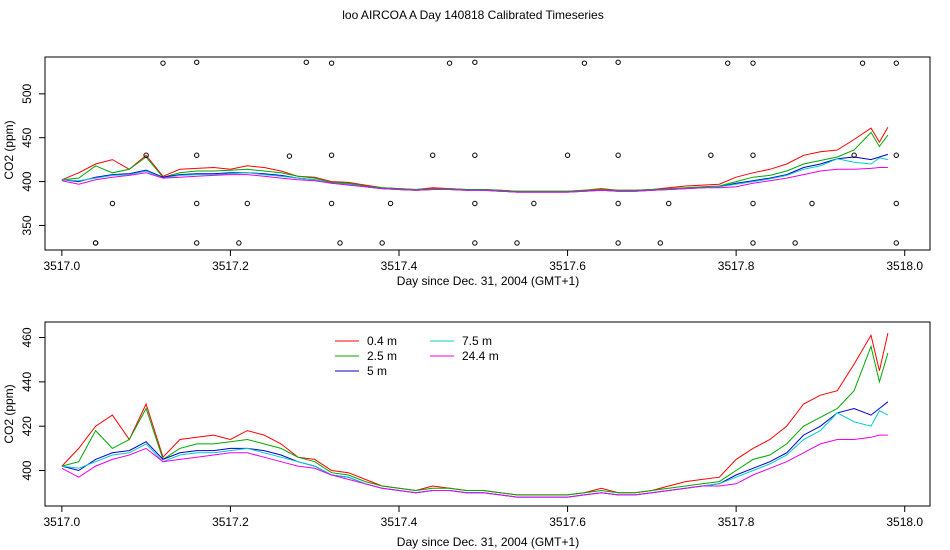 The height and width of the screenshot is (550, 950). What do you see at coordinates (382, 356) in the screenshot?
I see `legend-label: 2.5 m` at bounding box center [382, 356].